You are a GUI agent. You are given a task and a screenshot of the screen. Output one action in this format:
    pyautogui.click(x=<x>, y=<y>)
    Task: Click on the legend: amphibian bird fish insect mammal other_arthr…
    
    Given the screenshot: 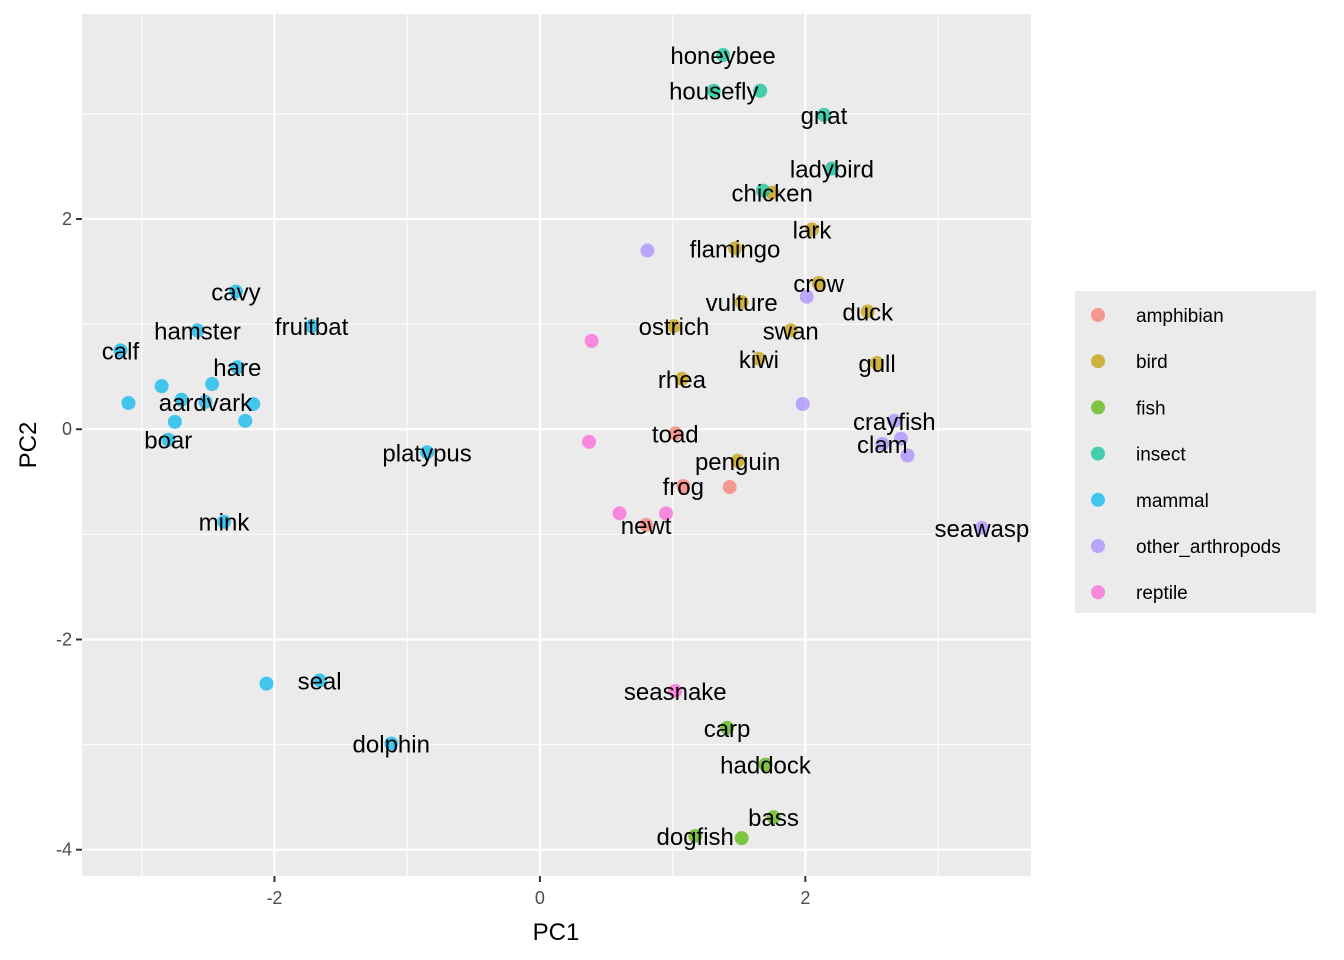 What is the action you would take?
    pyautogui.click(x=1195, y=452)
    